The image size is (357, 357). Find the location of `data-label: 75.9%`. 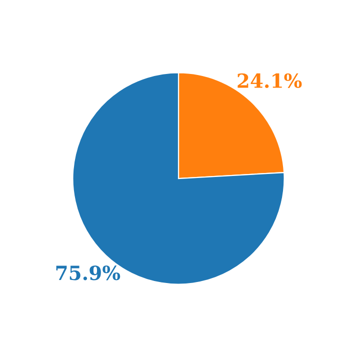

data-label: 75.9% is located at coordinates (88, 273).